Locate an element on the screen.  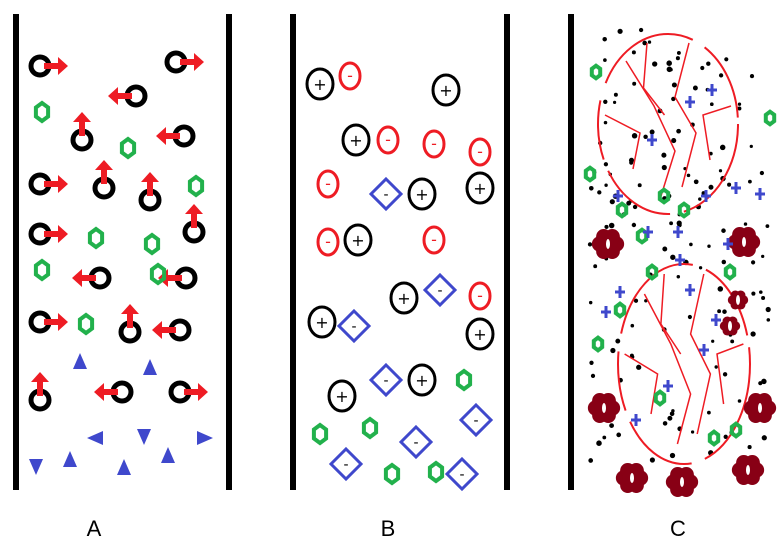
panel-wall is located at coordinates (571, 252).